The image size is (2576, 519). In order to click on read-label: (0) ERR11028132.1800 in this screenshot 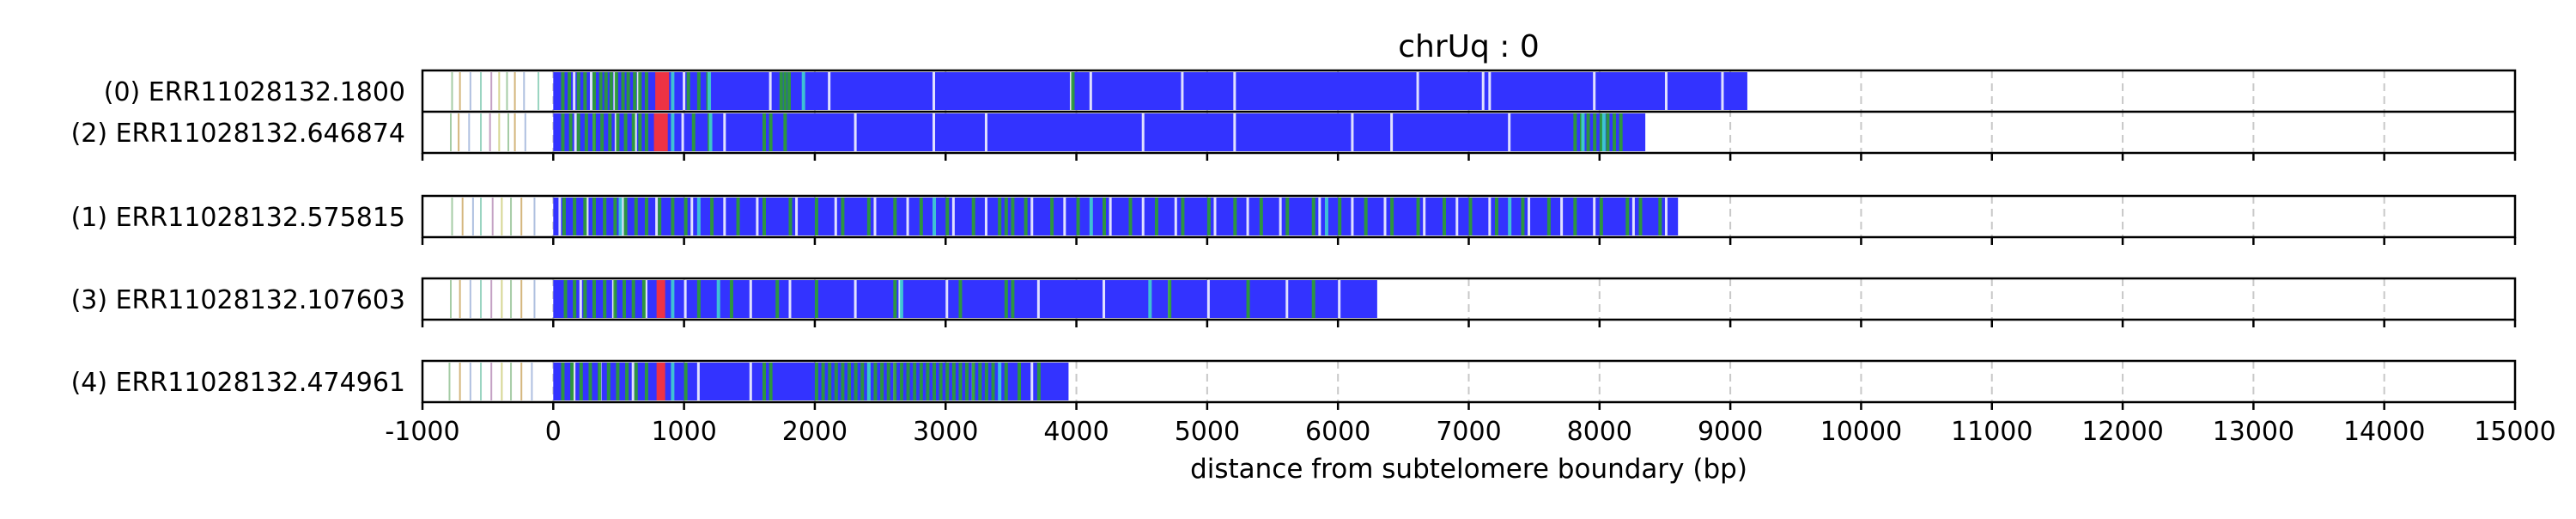, I will do `click(254, 92)`.